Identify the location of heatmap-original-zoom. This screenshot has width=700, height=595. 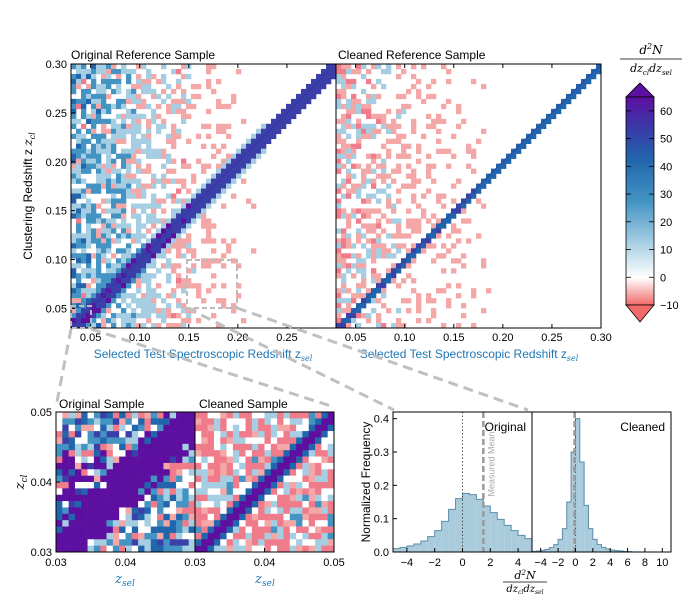
(126, 482).